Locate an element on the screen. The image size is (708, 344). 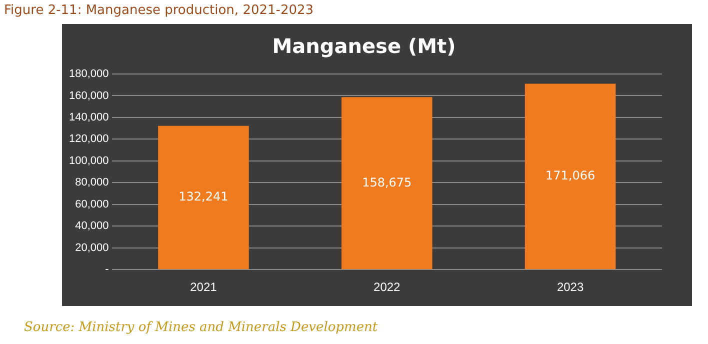
x-tick-label: 2023 is located at coordinates (570, 287).